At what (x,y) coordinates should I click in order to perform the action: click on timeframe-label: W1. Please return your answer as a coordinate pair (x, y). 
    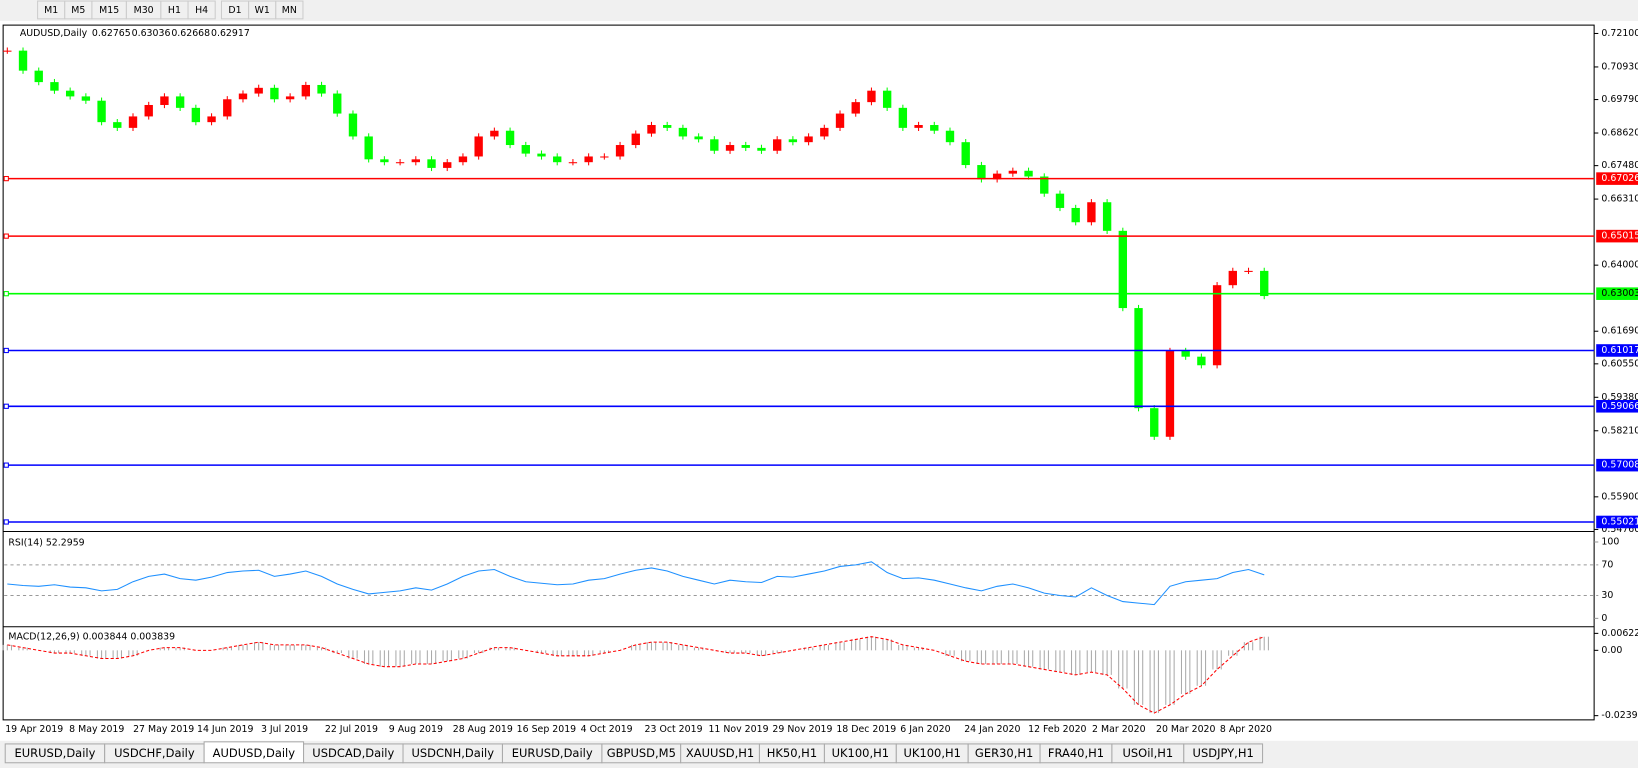
    Looking at the image, I should click on (262, 10).